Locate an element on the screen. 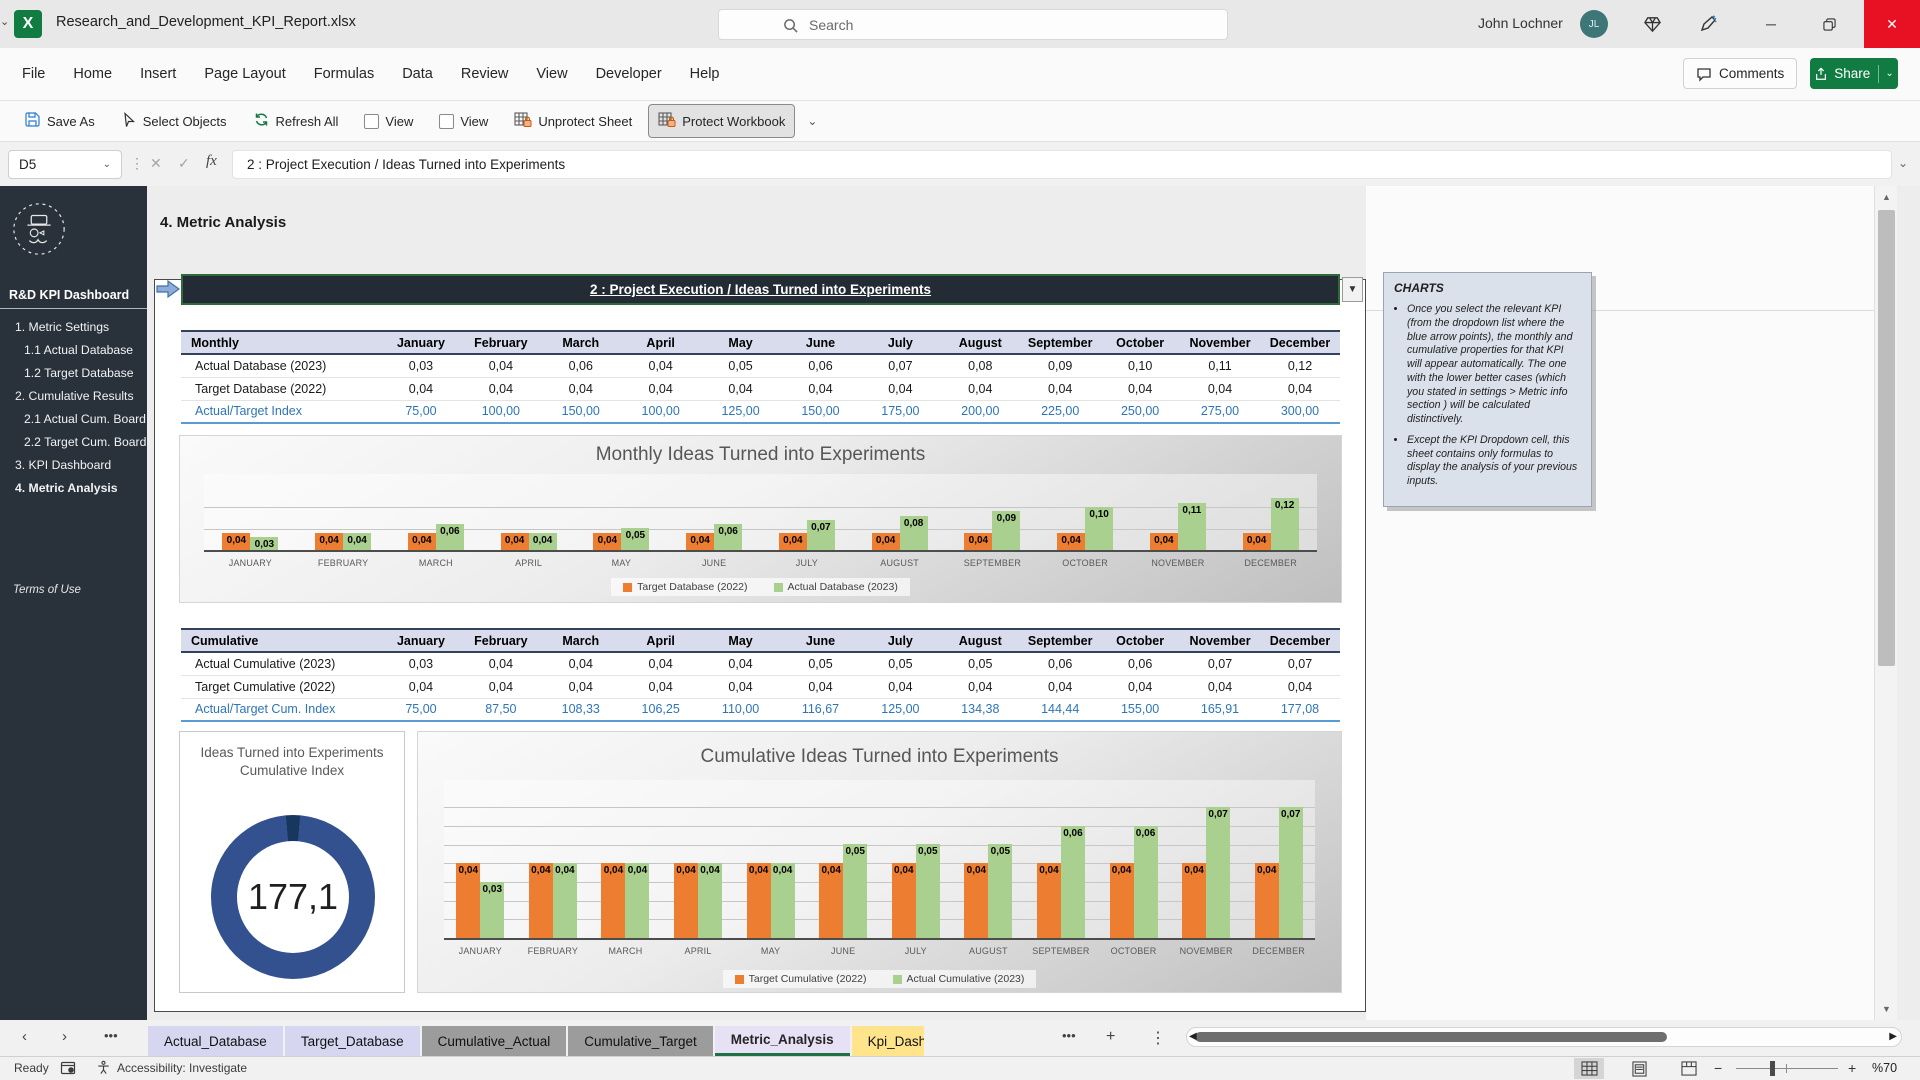  menu-tab-insert: Insert is located at coordinates (158, 74).